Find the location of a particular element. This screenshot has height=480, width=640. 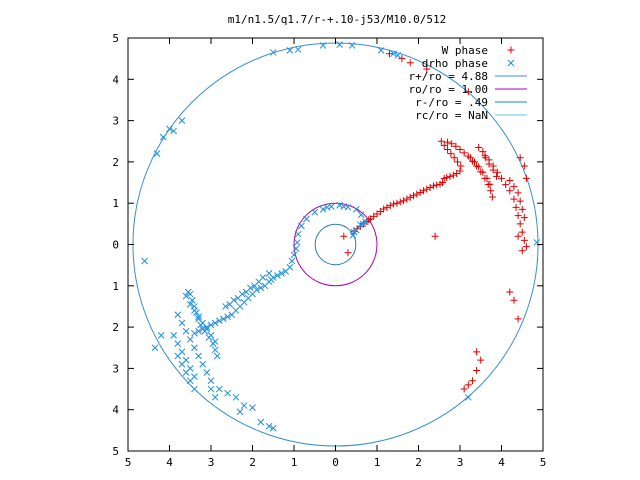

legend-label-rc: rc/ro = NaN is located at coordinates (451, 115).